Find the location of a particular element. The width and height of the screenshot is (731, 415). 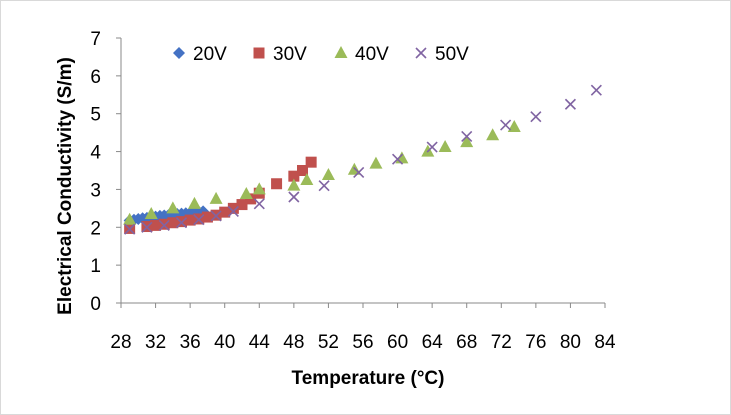

legend-item-30v: 30V is located at coordinates (280, 54).